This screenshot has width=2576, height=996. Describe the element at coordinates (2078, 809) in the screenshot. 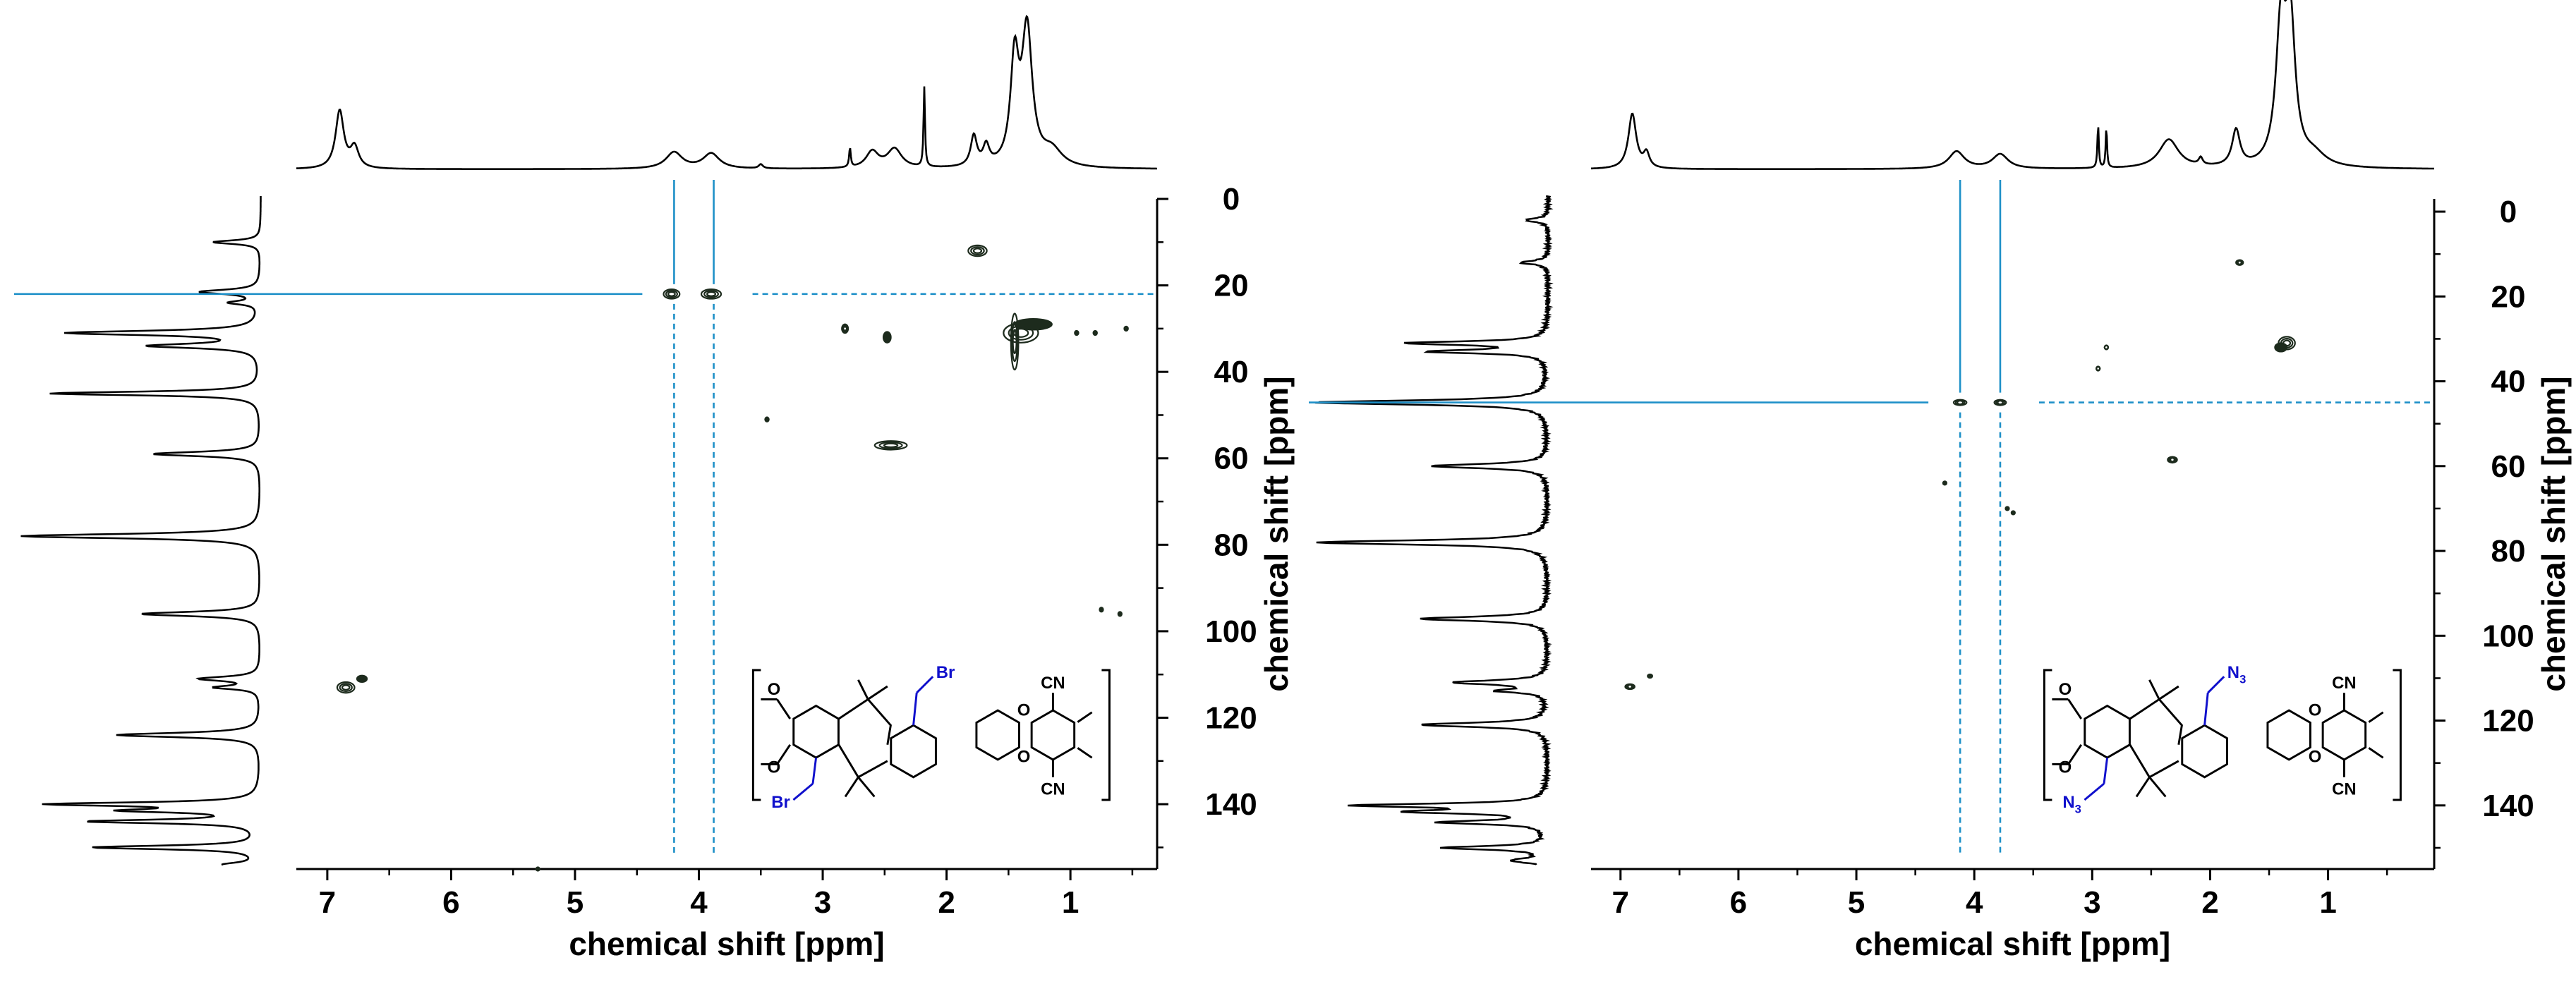

I see `structure-substituent-subscript: 3` at that location.